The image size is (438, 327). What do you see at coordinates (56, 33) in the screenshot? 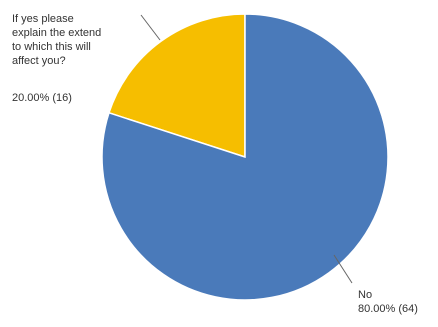
I see `slice-label-yes-line-2: explain the extend` at bounding box center [56, 33].